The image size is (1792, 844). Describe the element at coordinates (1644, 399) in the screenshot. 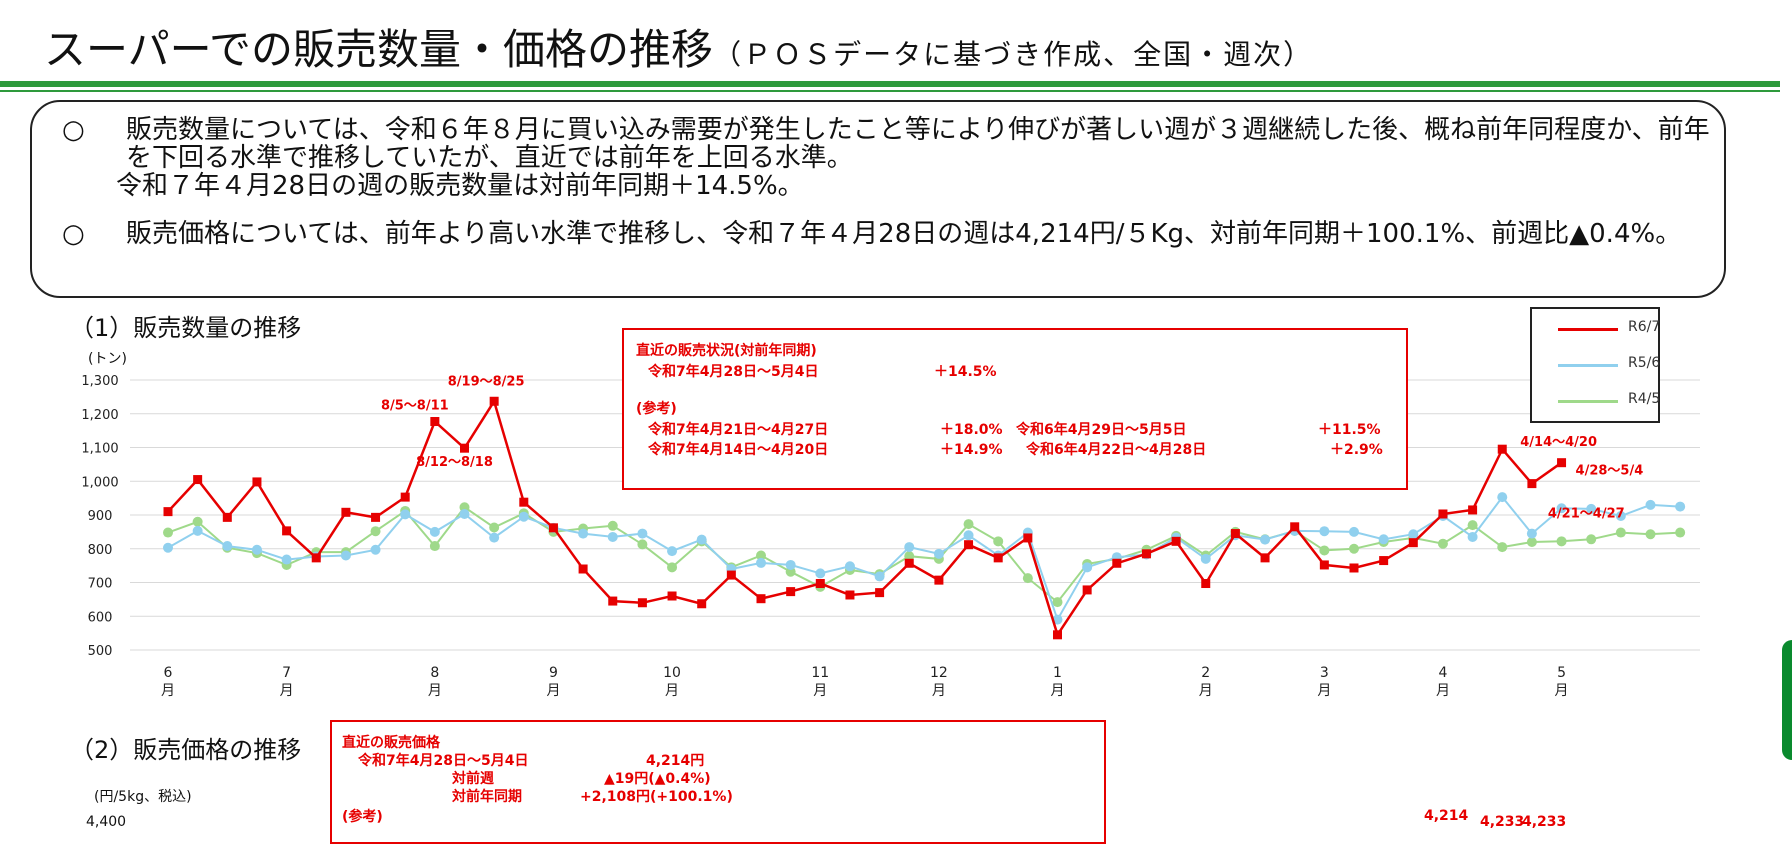

I see `legend-label: R4/5` at that location.